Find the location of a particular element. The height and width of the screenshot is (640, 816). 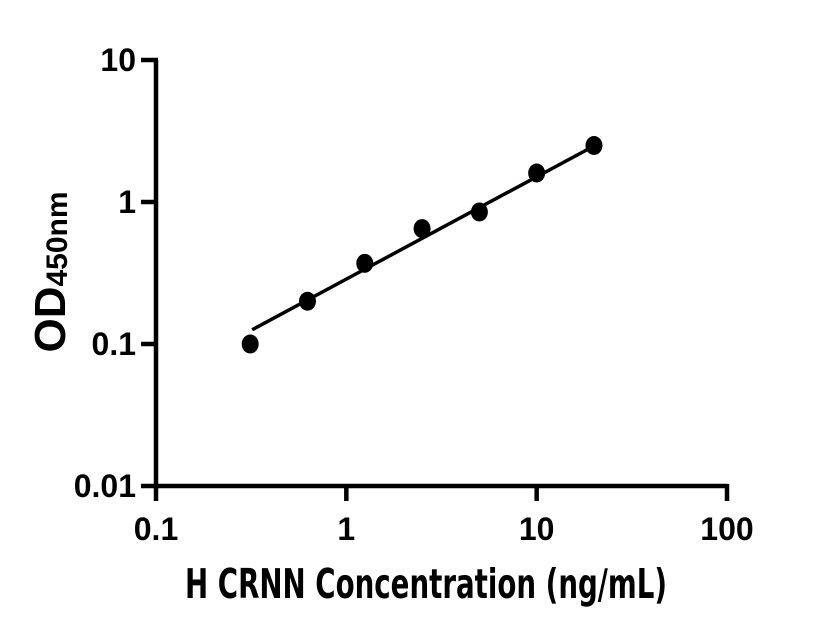

y-axis-title-main: OD is located at coordinates (50, 320).